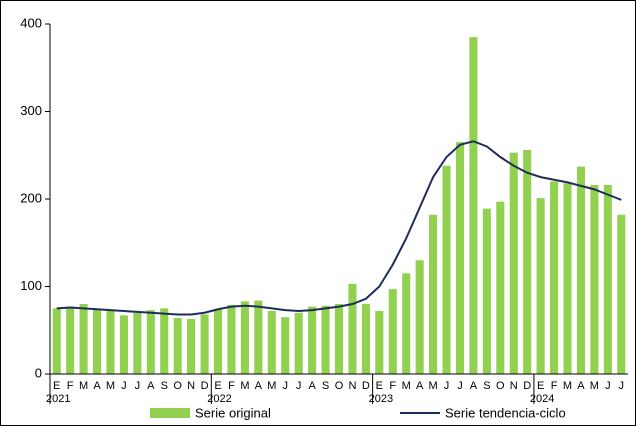  What do you see at coordinates (542, 399) in the screenshot?
I see `year-label: 2024` at bounding box center [542, 399].